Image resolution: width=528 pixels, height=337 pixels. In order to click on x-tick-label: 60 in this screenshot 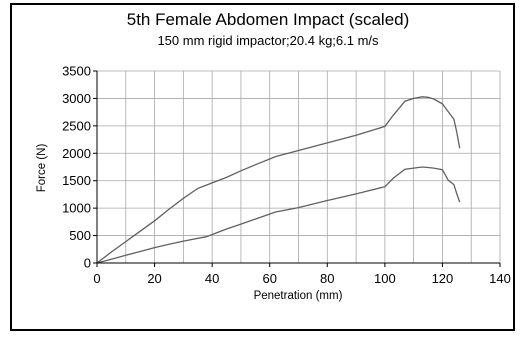, I will do `click(269, 278)`.